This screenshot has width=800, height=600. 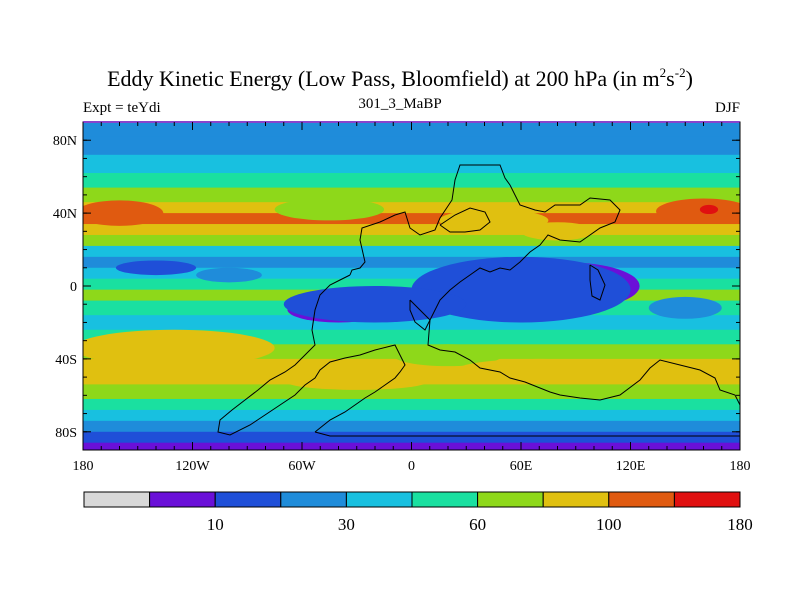 I want to click on title-mid: s, so click(x=670, y=78).